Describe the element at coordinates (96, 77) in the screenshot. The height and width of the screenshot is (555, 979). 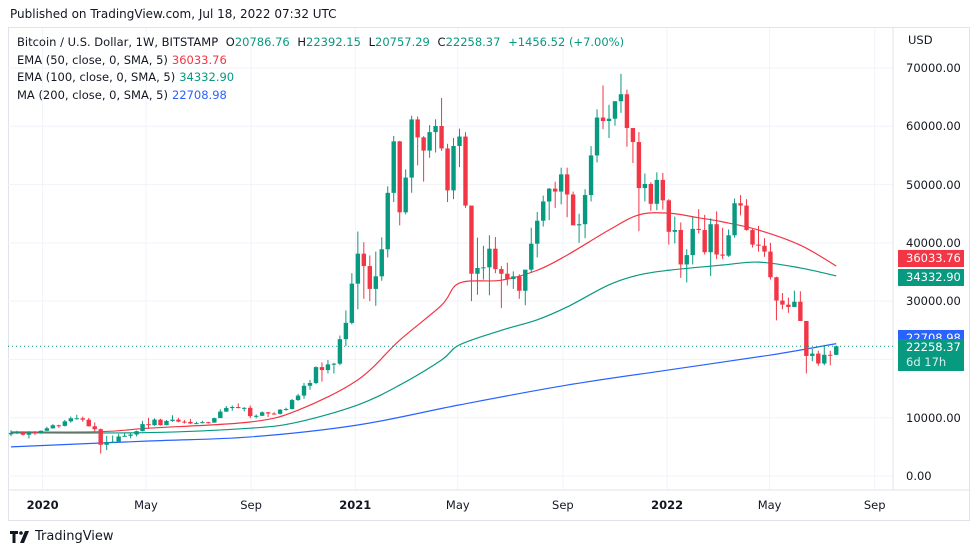
I see `ema100-label: EMA (100, close, 0, SMA, 5)` at that location.